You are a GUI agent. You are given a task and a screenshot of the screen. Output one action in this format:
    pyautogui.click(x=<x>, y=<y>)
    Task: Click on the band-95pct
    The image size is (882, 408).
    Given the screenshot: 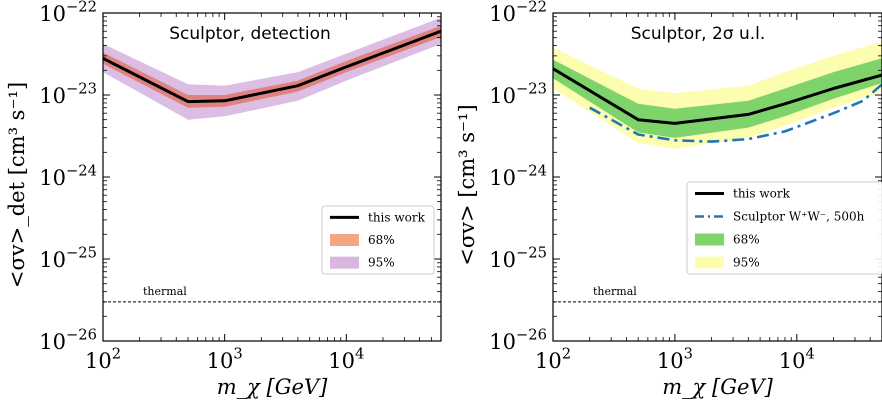 What is the action you would take?
    pyautogui.click(x=272, y=68)
    